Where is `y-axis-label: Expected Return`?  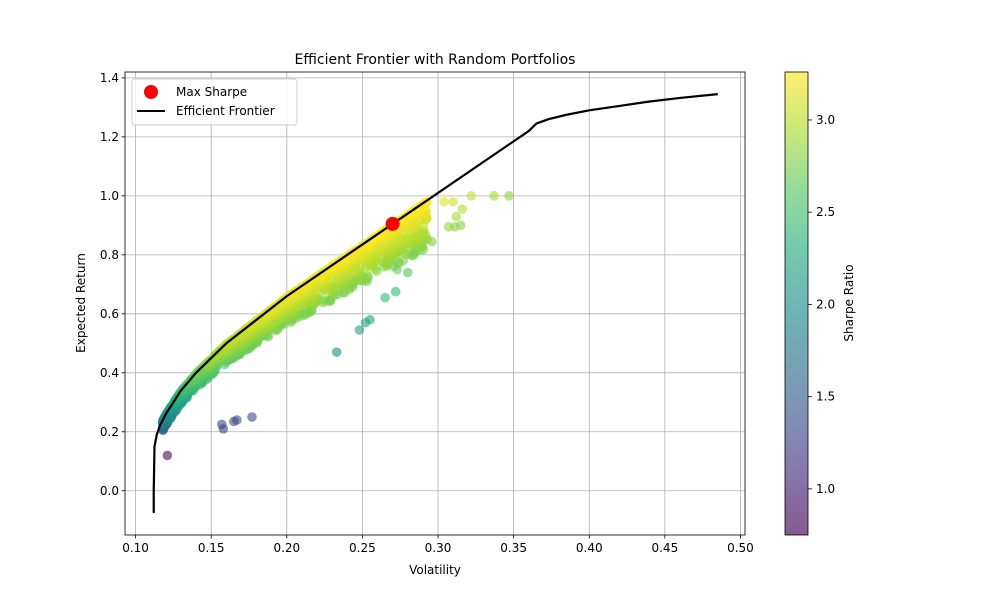 y-axis-label: Expected Return is located at coordinates (81, 303).